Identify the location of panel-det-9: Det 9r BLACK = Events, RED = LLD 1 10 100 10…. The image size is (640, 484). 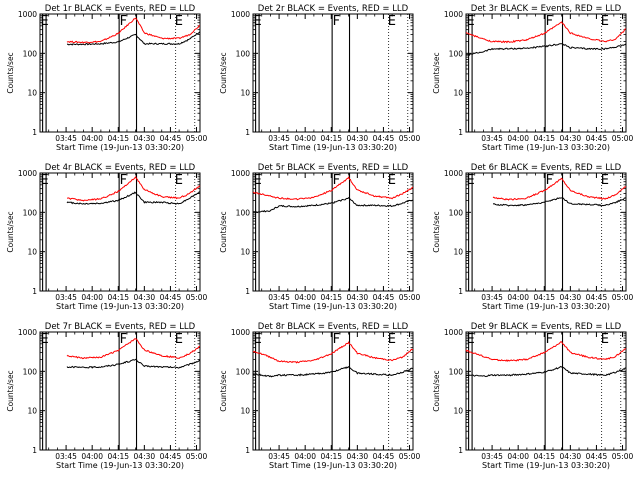
(533, 396).